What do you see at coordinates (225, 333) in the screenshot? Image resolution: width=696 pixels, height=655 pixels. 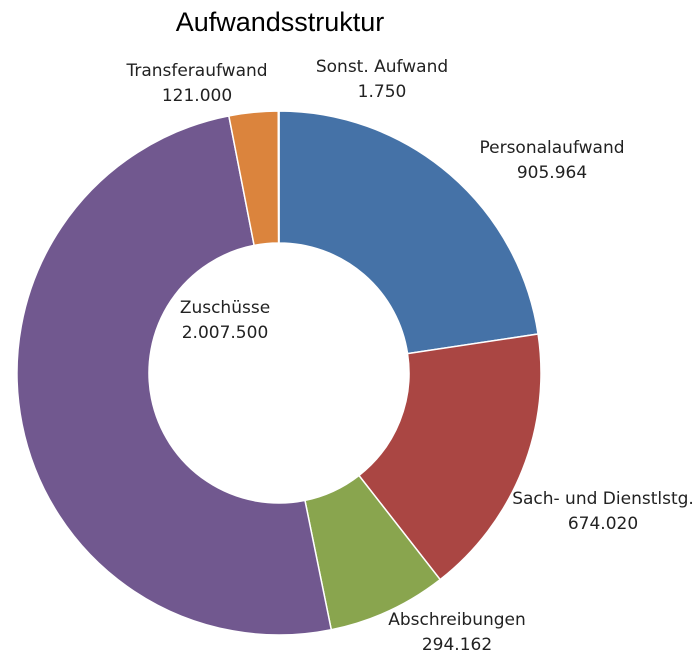 I see `slice-value: 2.007.500` at bounding box center [225, 333].